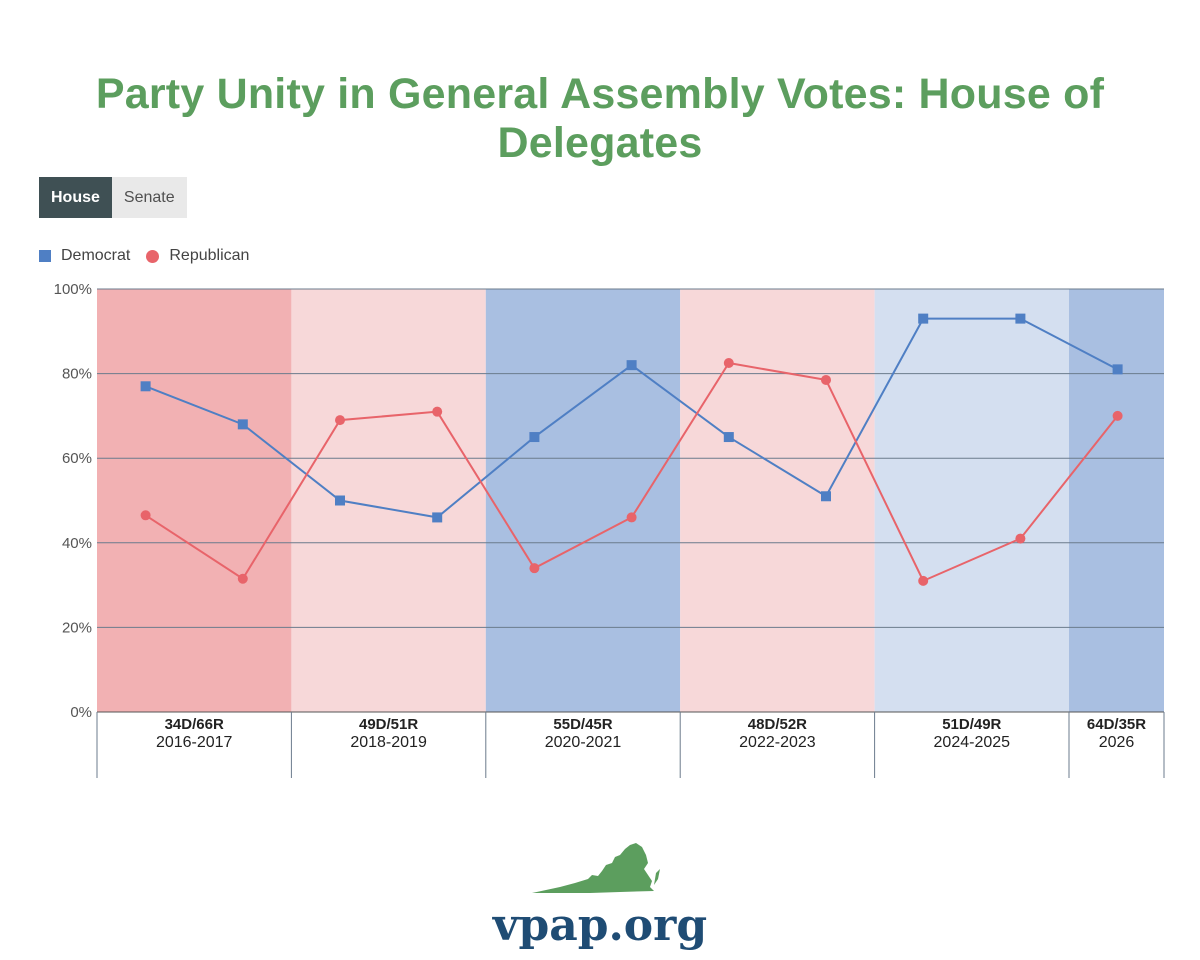  I want to click on chart-legend: Democrat Republican, so click(152, 256).